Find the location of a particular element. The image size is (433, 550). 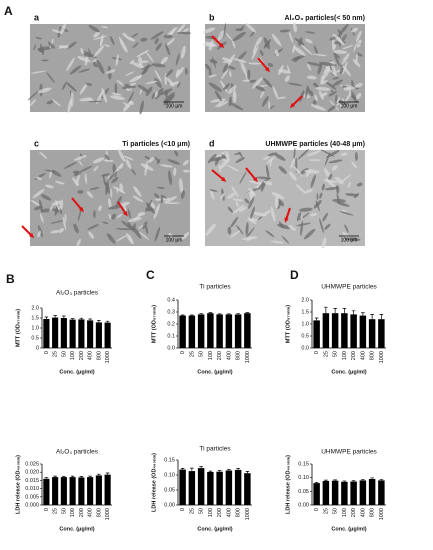

y-tick-label: 1.0 is located at coordinates (35, 328).